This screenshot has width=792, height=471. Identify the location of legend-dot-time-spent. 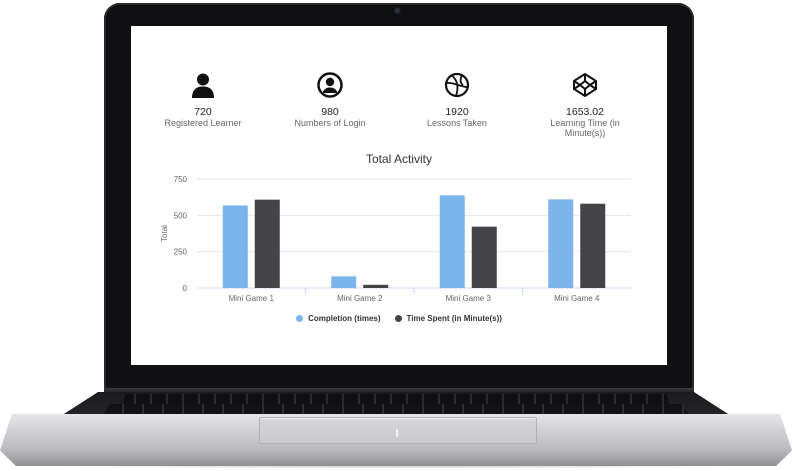
(398, 318).